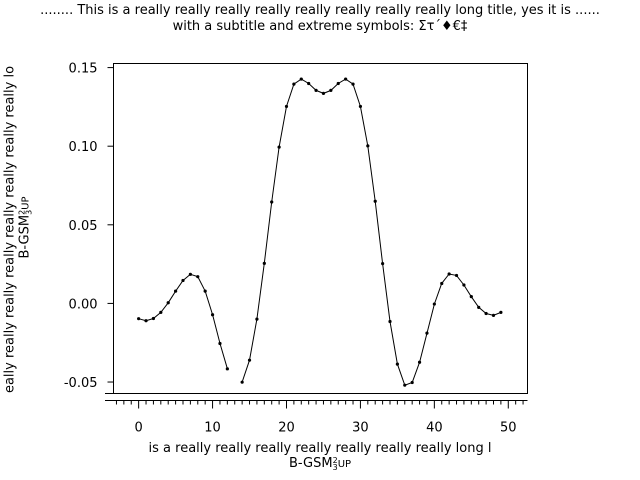 The width and height of the screenshot is (640, 480). I want to click on x-tick-label: 50, so click(508, 428).